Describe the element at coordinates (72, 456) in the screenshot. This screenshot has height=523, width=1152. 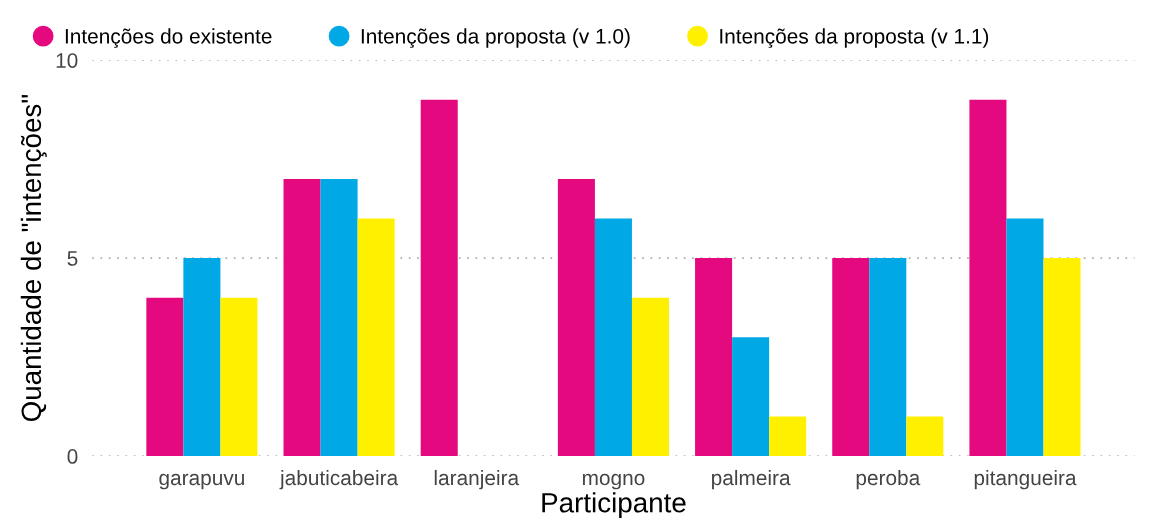
I see `y-tick-label: 0` at that location.